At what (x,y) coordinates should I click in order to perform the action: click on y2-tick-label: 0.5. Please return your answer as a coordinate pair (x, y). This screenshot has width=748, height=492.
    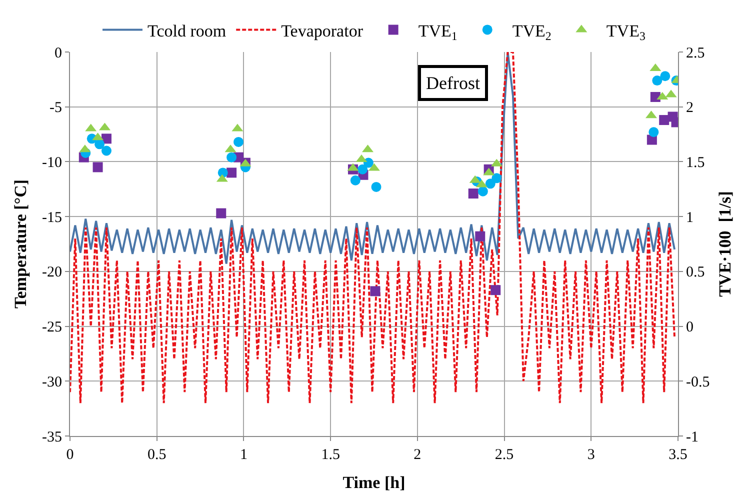
    Looking at the image, I should click on (695, 272).